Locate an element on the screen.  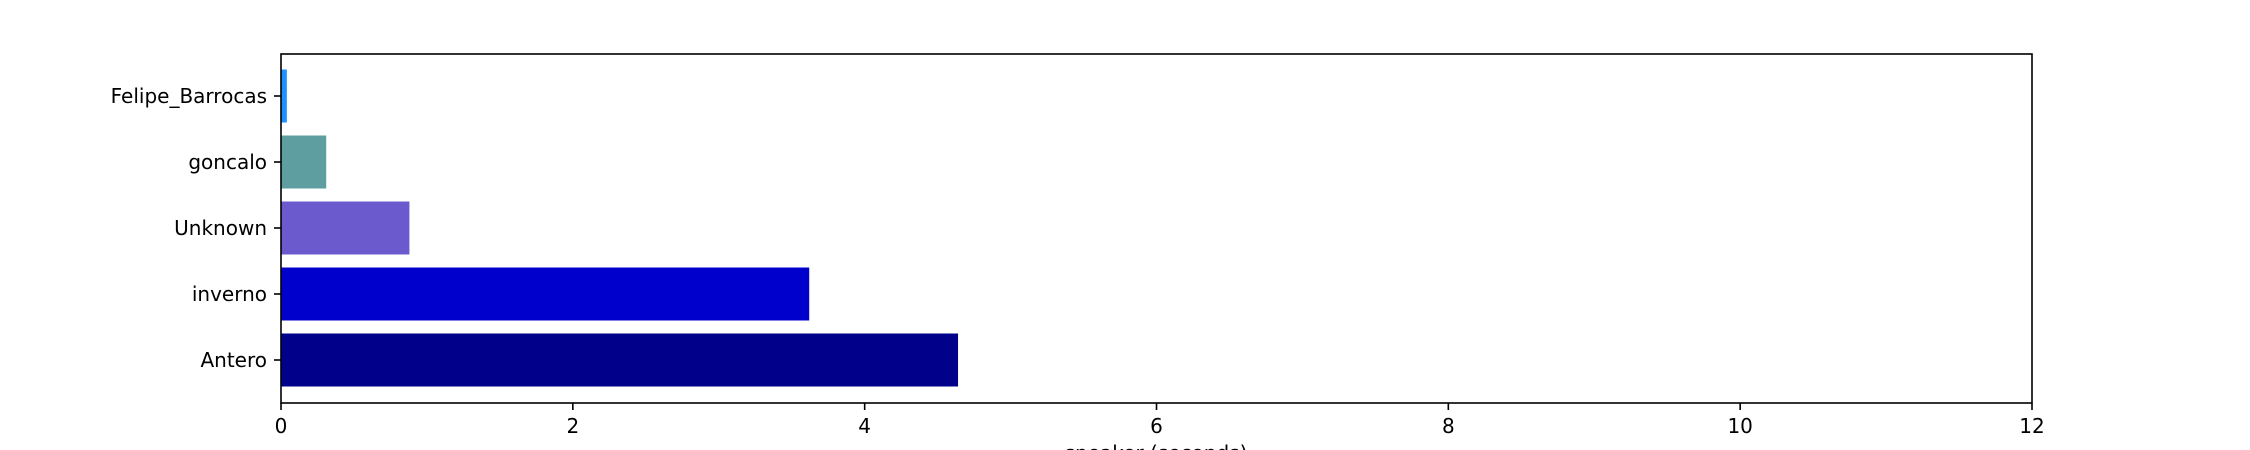
y-tick-label: goncalo is located at coordinates (227, 162).